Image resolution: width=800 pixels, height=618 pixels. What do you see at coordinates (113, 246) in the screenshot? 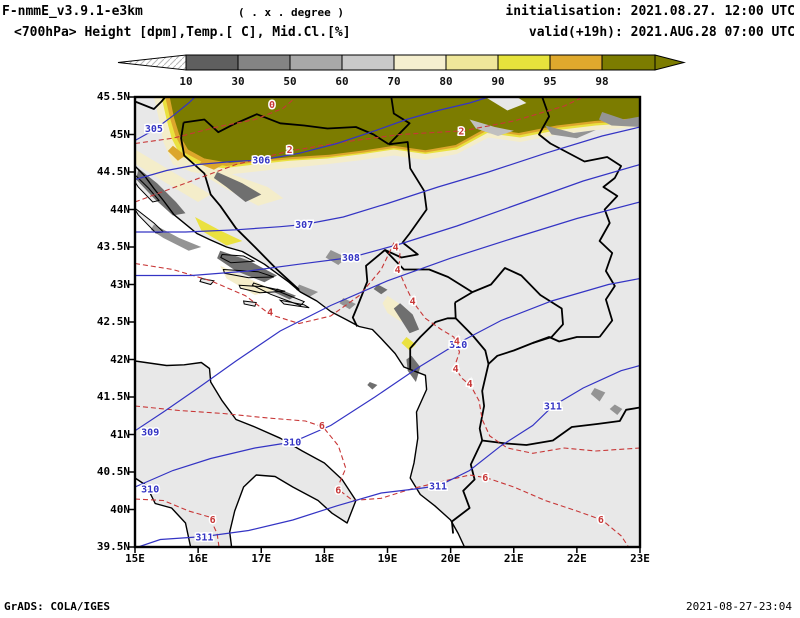
I see `lat-tick-label: 43.5N` at bounding box center [113, 246].